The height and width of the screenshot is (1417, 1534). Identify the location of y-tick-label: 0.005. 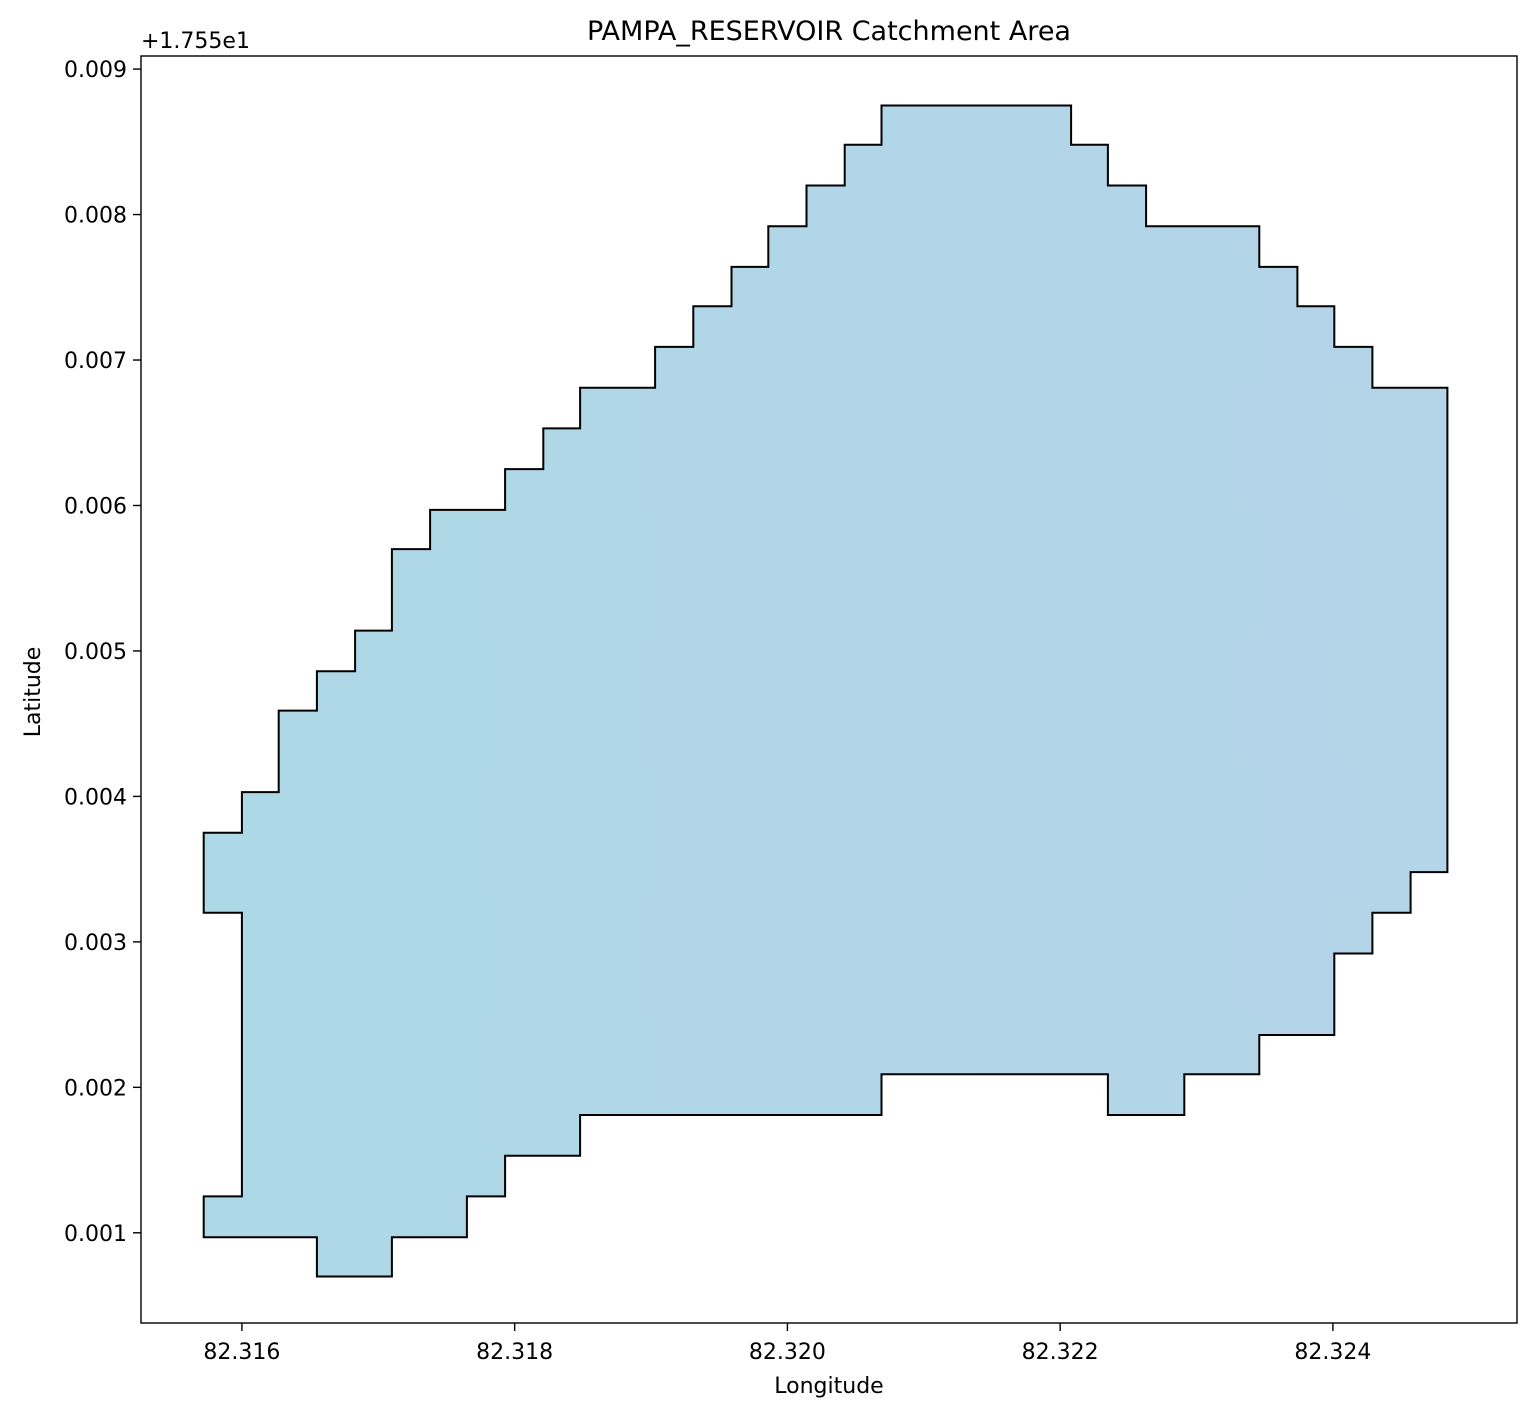
(95, 652).